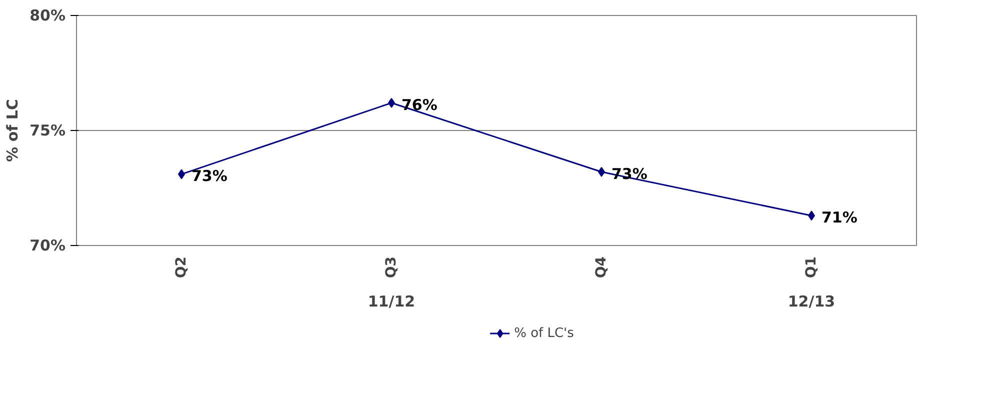  Describe the element at coordinates (392, 301) in the screenshot. I see `text: 11/12` at that location.